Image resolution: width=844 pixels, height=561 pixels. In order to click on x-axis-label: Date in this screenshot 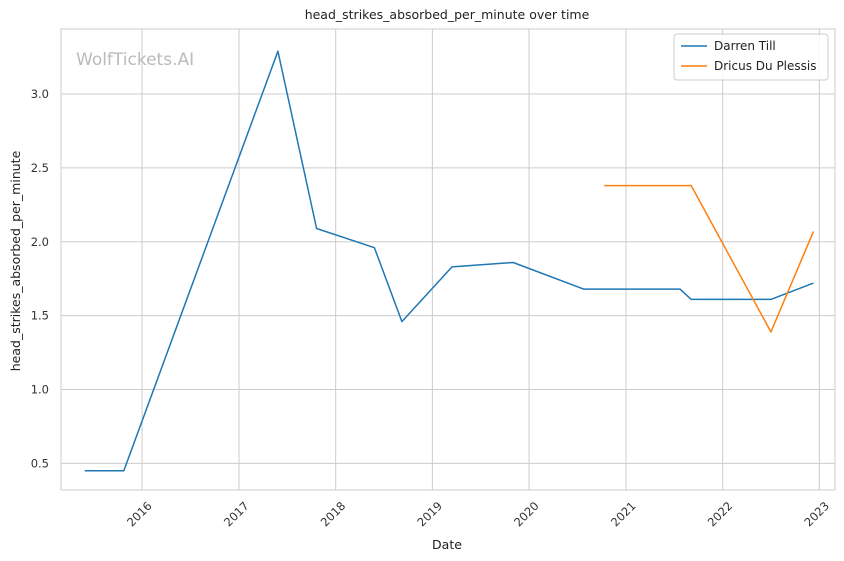, I will do `click(447, 544)`.